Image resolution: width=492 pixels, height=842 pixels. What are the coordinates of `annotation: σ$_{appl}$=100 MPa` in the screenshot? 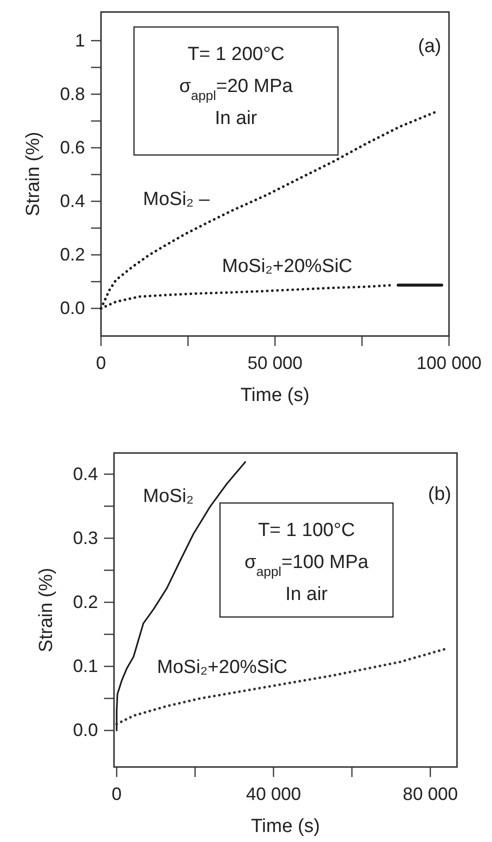 It's located at (306, 565).